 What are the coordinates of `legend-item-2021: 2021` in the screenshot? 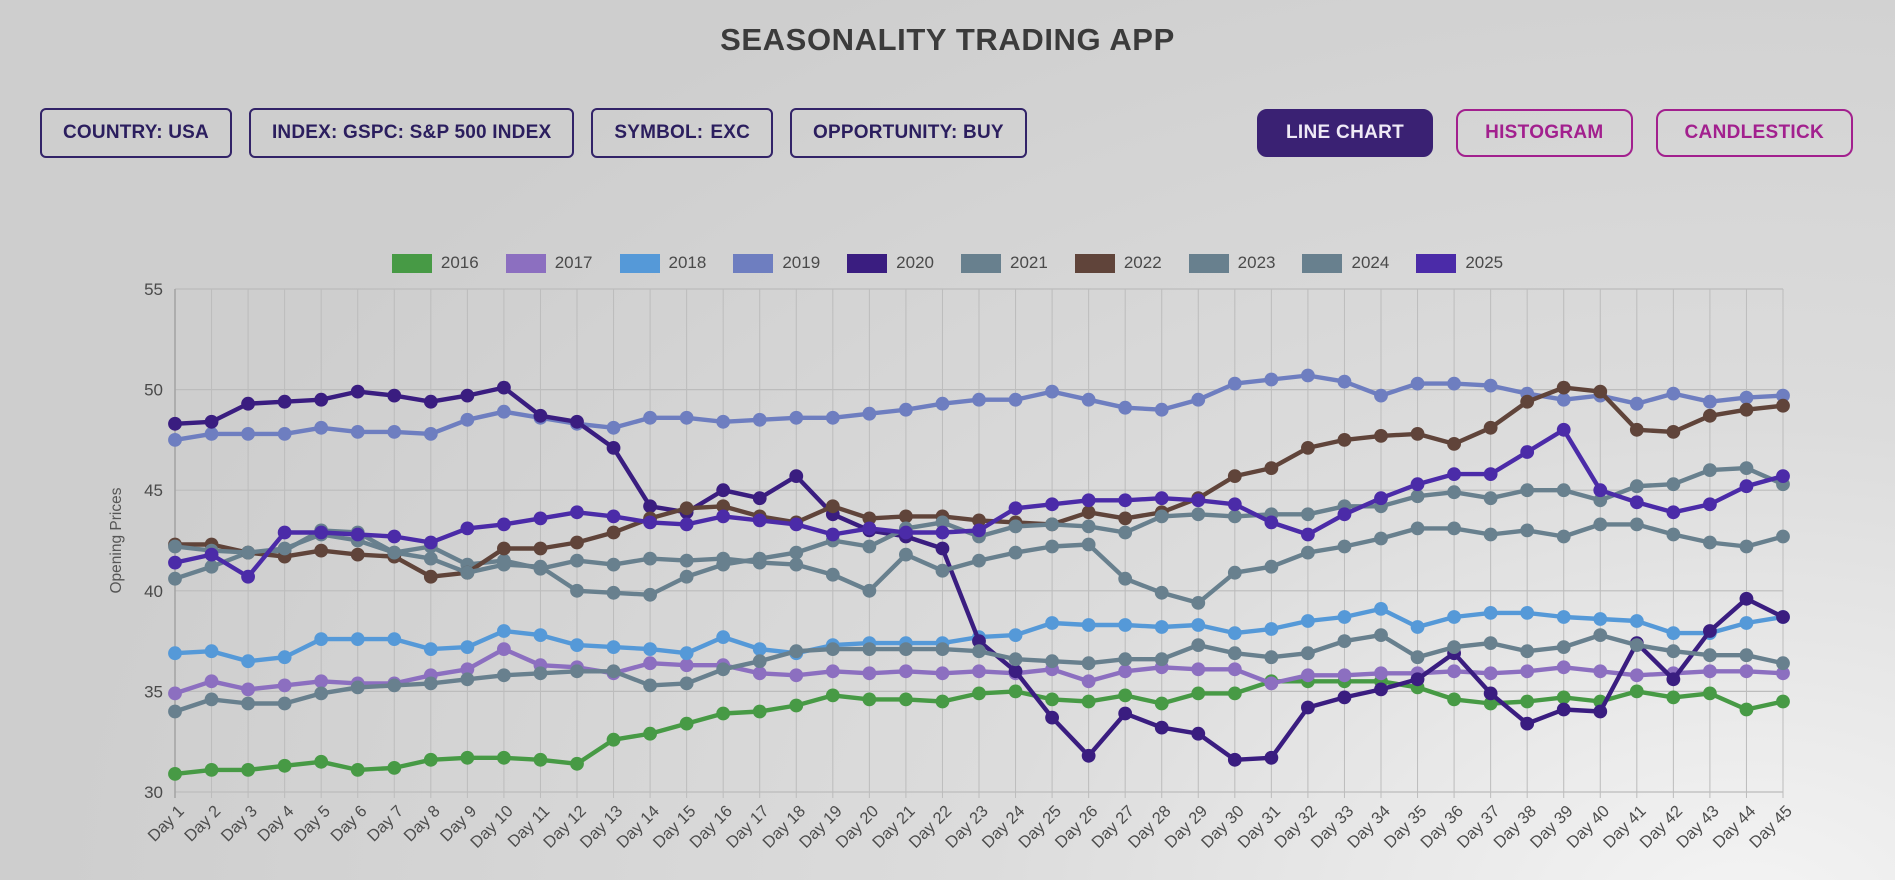 It's located at (1004, 263).